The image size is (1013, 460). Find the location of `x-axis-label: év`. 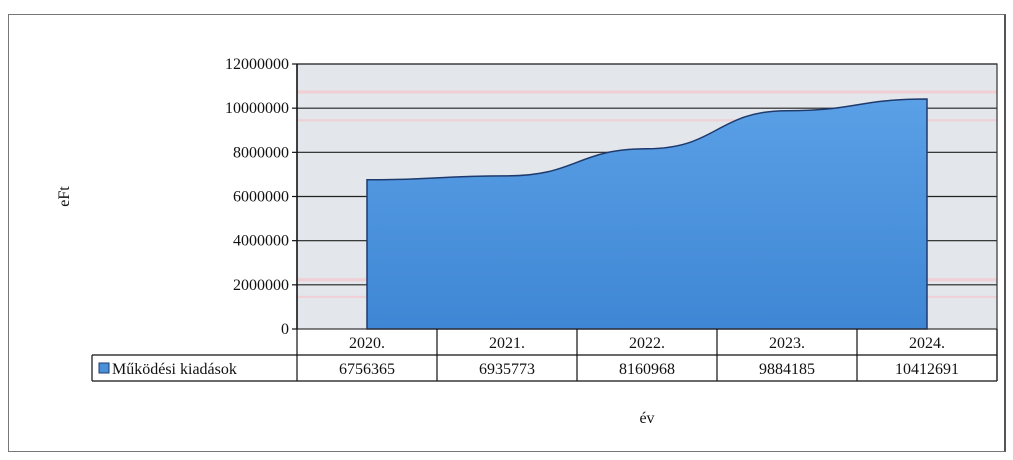

x-axis-label: év is located at coordinates (646, 418).